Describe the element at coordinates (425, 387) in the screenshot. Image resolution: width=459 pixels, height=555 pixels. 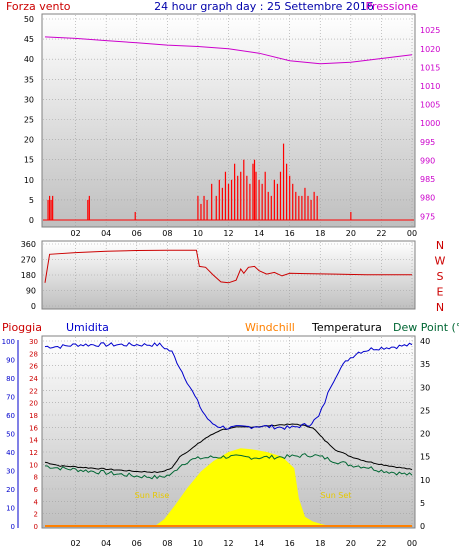
I see `temperature-tick-label: 30` at that location.